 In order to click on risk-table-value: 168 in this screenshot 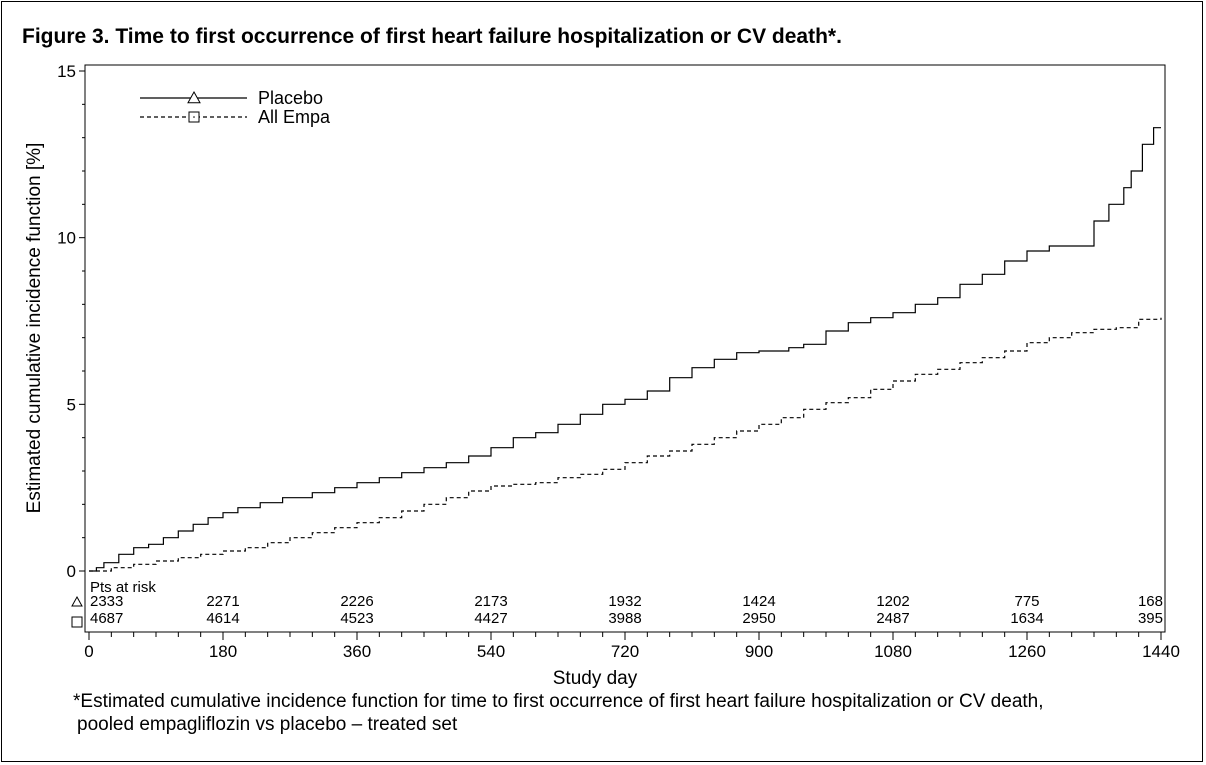, I will do `click(1150, 601)`.